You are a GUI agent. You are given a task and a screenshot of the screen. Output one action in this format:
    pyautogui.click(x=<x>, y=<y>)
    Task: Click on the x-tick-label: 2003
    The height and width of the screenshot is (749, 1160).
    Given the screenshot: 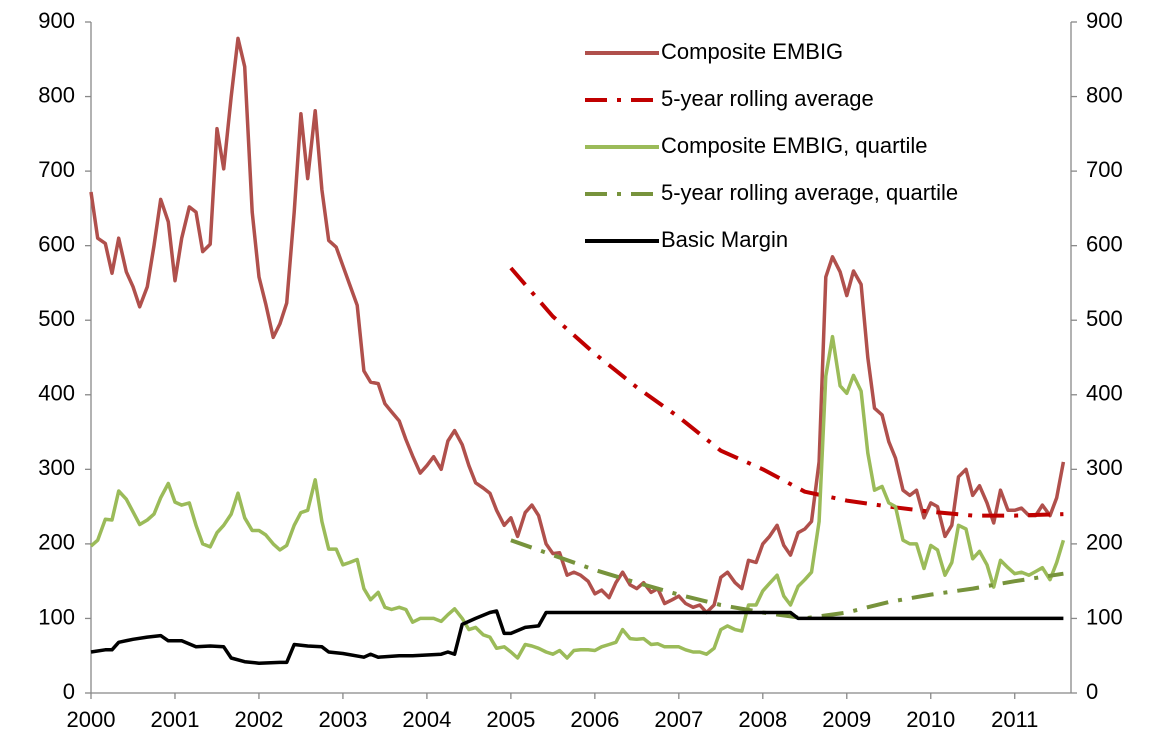 What is the action you would take?
    pyautogui.click(x=342, y=719)
    